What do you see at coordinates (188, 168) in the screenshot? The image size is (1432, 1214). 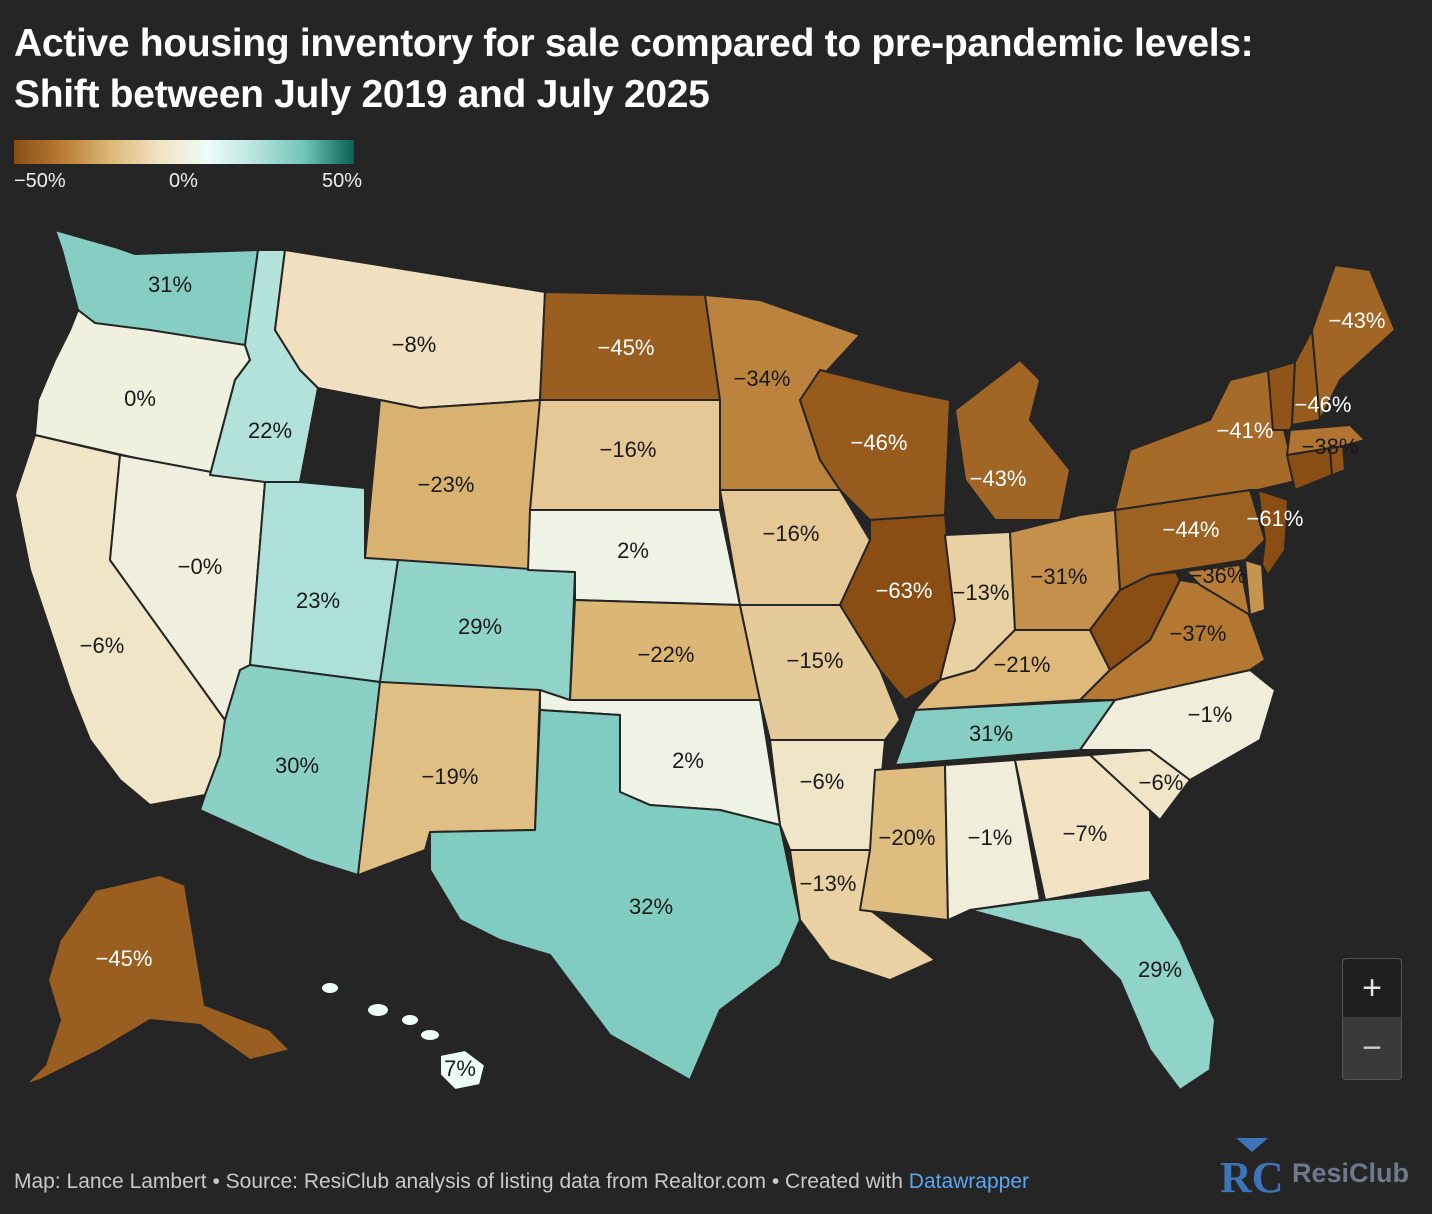 I see `color-legend: −50% 0% 50%` at bounding box center [188, 168].